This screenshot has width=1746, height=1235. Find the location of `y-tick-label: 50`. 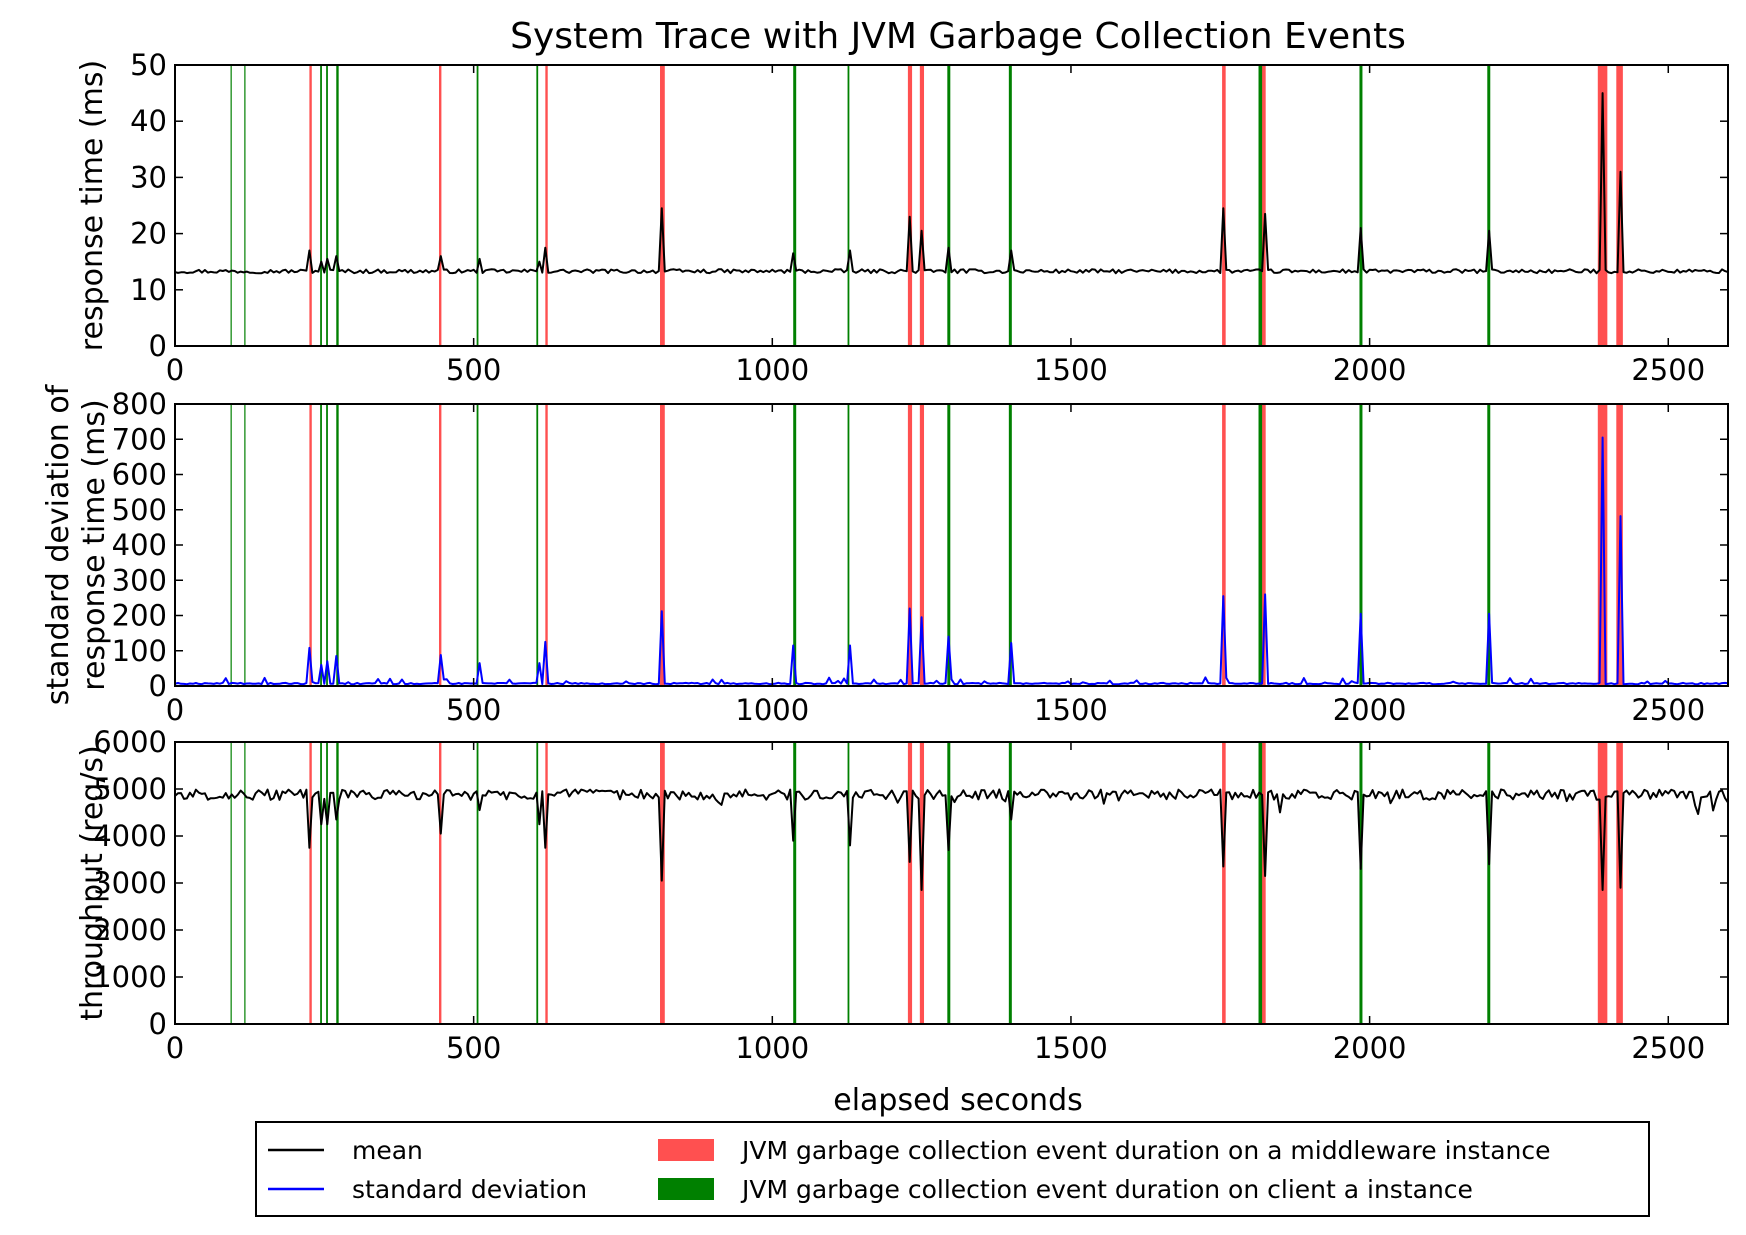

y-tick-label: 50 is located at coordinates (148, 65).